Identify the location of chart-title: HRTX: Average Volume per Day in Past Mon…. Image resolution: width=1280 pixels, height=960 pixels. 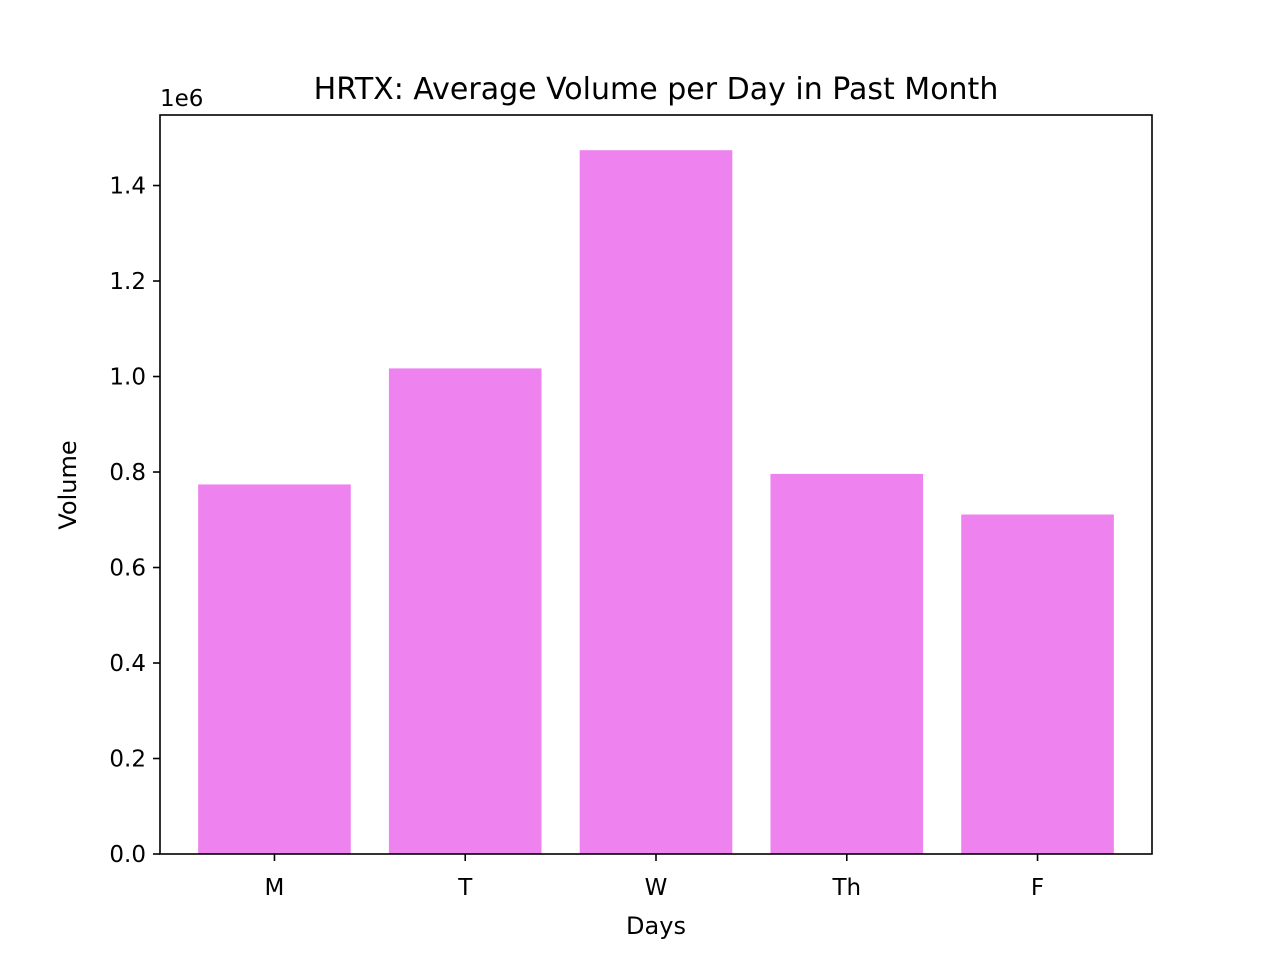
(656, 89).